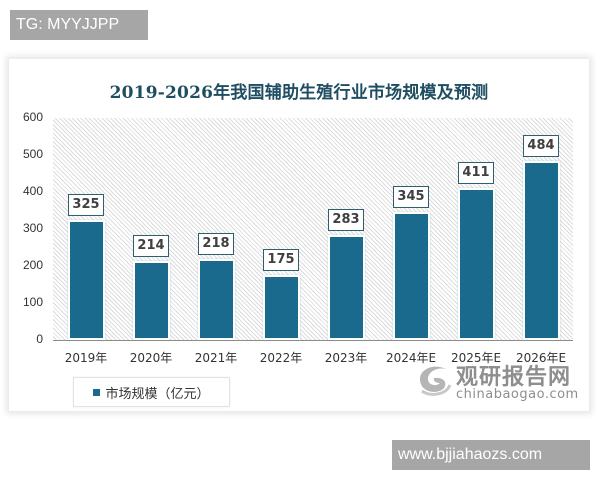 The width and height of the screenshot is (600, 480). I want to click on x-axis-line, so click(313, 340).